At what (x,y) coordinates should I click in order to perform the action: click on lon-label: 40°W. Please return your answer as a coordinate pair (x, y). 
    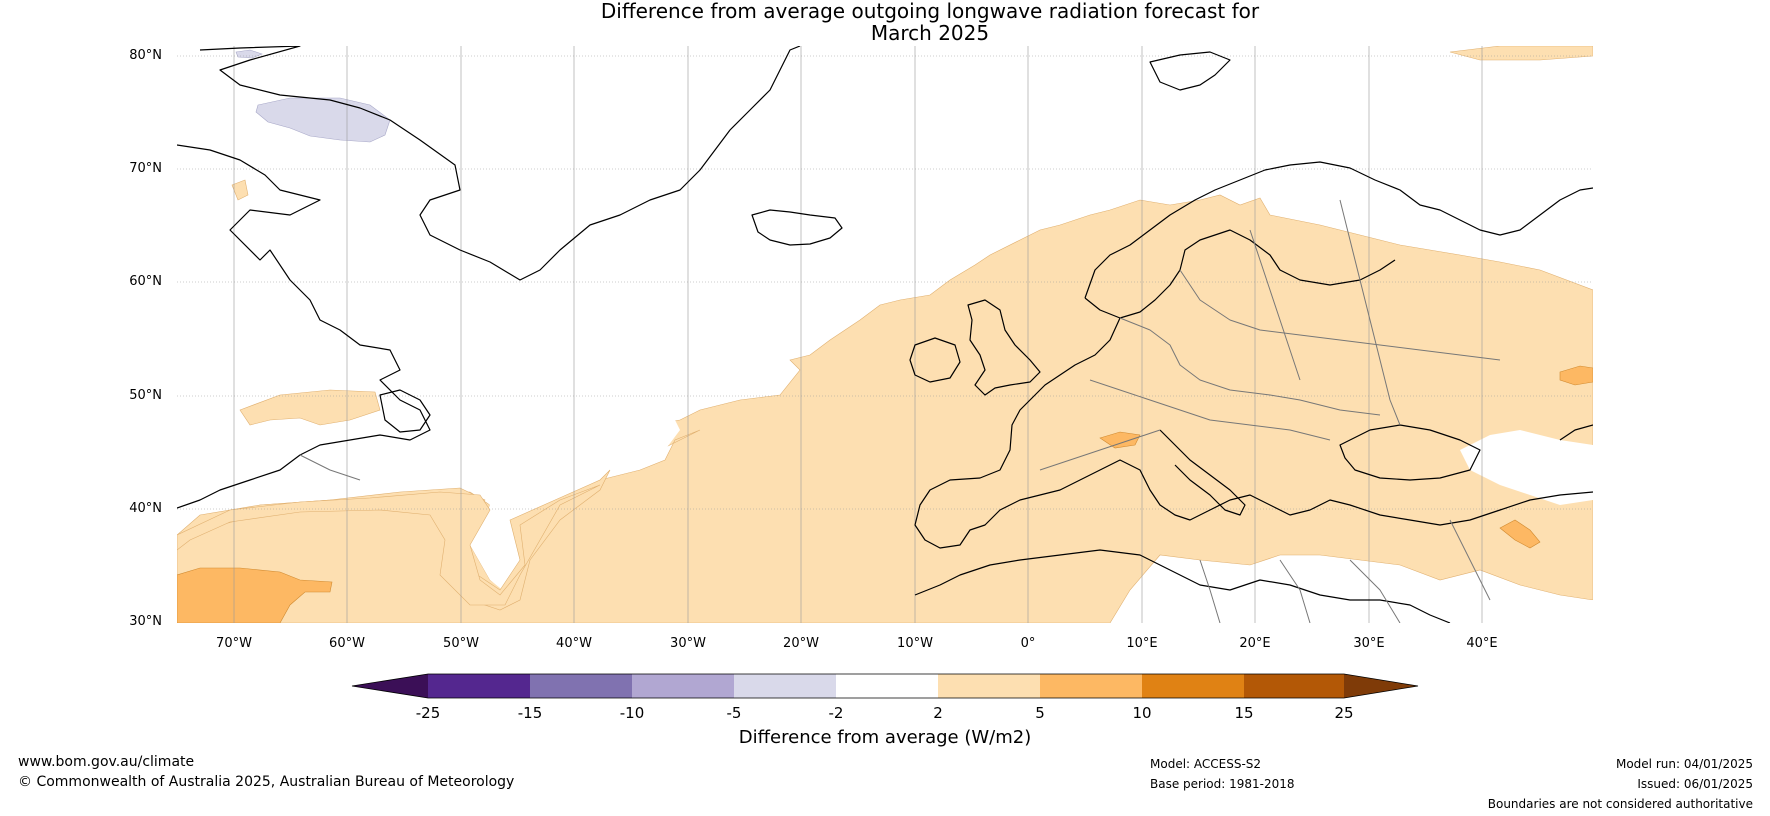
    Looking at the image, I should click on (574, 643).